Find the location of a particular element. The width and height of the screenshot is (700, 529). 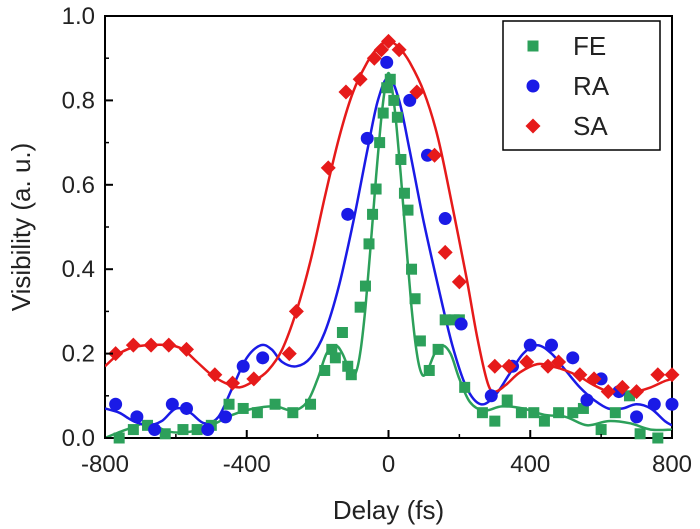

legend: FE RA SA is located at coordinates (581, 85).